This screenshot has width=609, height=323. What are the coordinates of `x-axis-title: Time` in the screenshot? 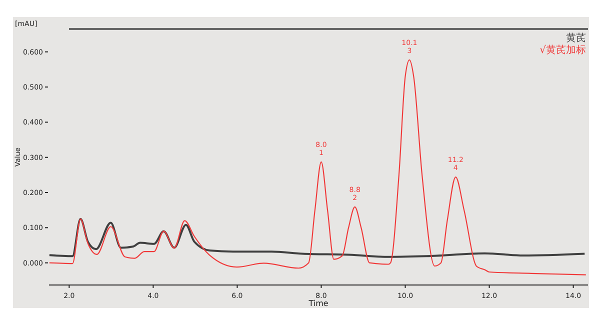 It's located at (318, 303).